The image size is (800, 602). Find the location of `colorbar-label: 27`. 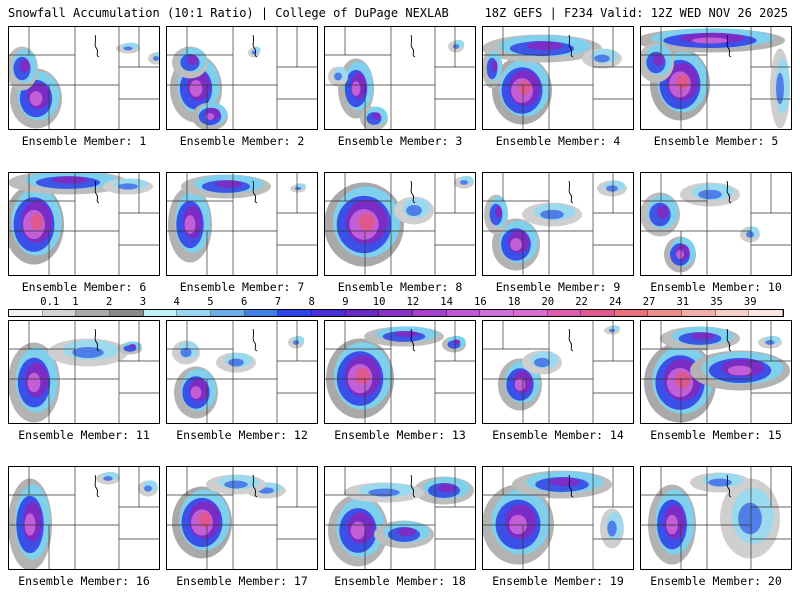

colorbar-label: 27 is located at coordinates (649, 302).